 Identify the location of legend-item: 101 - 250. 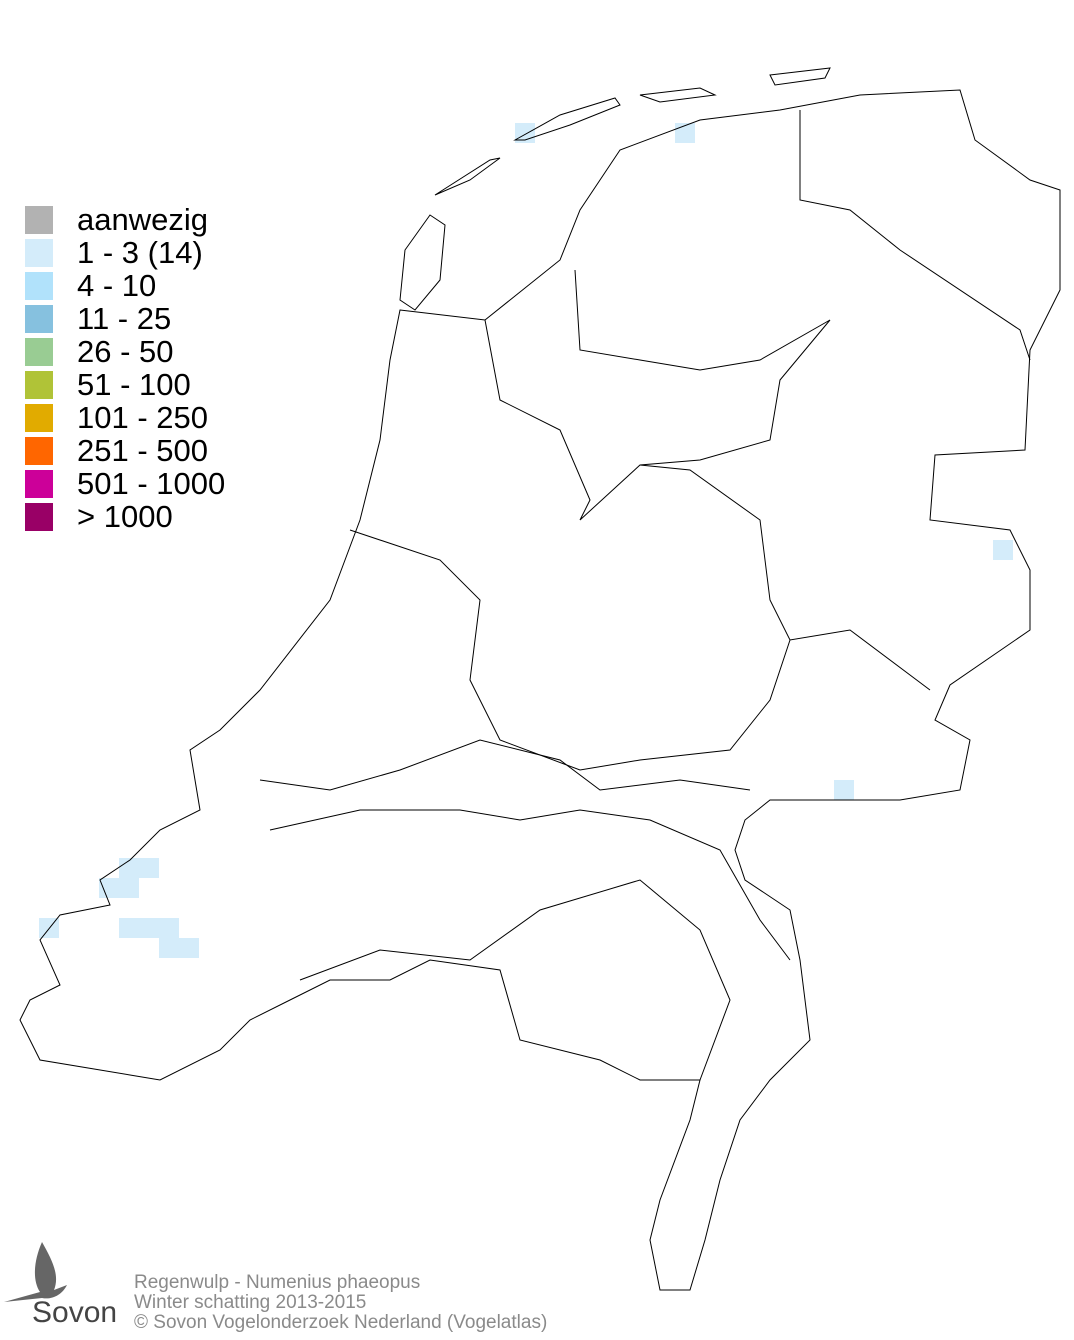
(125, 417).